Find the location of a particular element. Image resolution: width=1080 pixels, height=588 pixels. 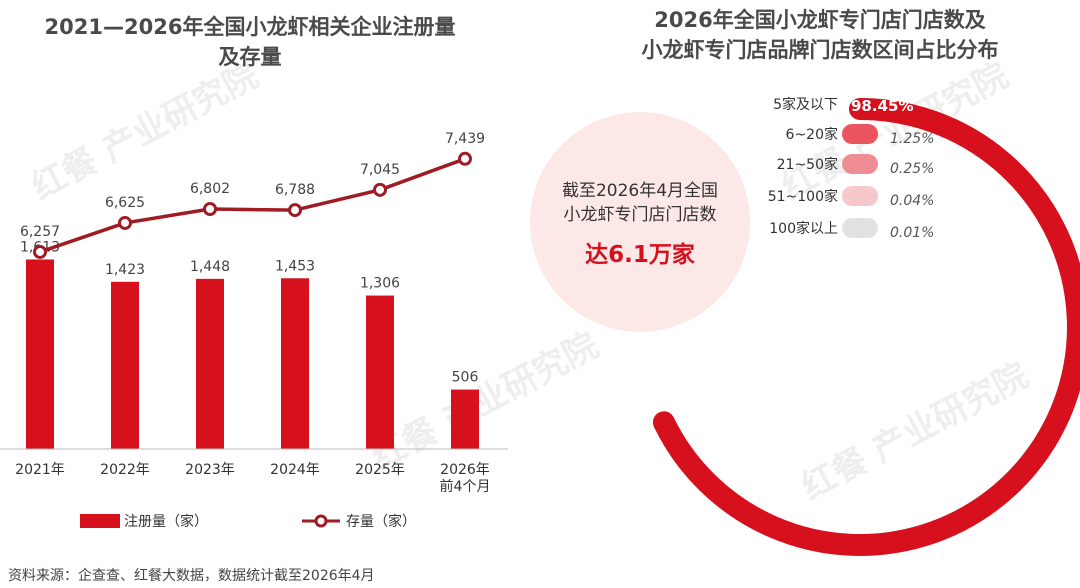

x-tick-label: 2023年 is located at coordinates (210, 470).